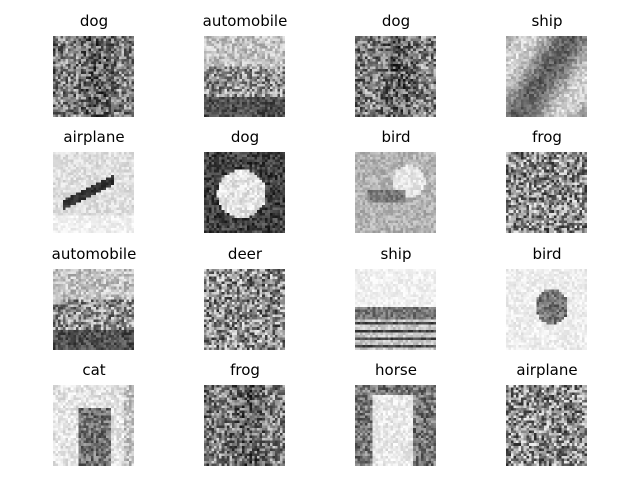 This screenshot has width=640, height=480. I want to click on thumbnail-cell: deer, so click(245, 297).